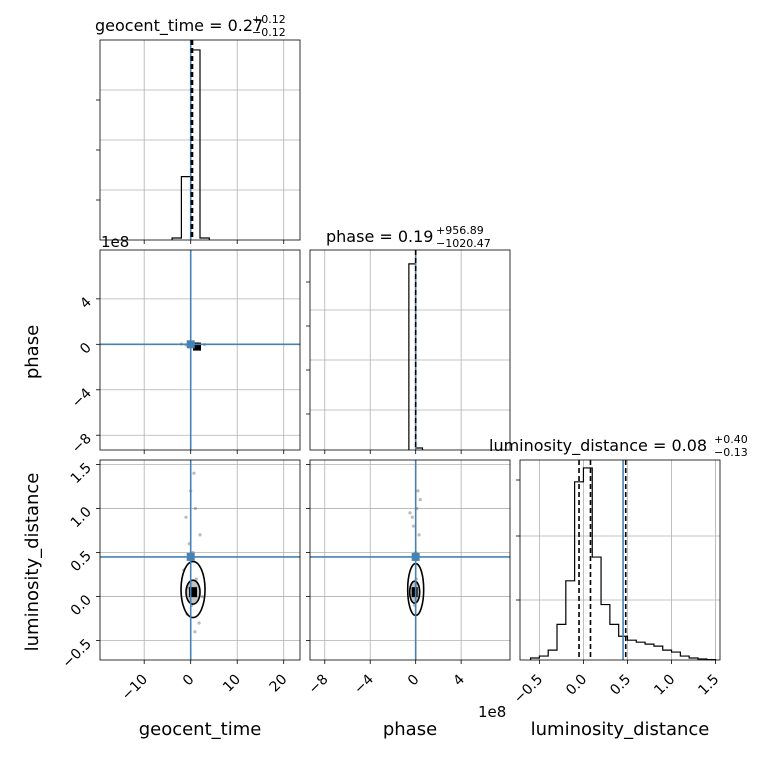 The image size is (760, 760). I want to click on truth-marker-gt-phase, so click(190, 344).